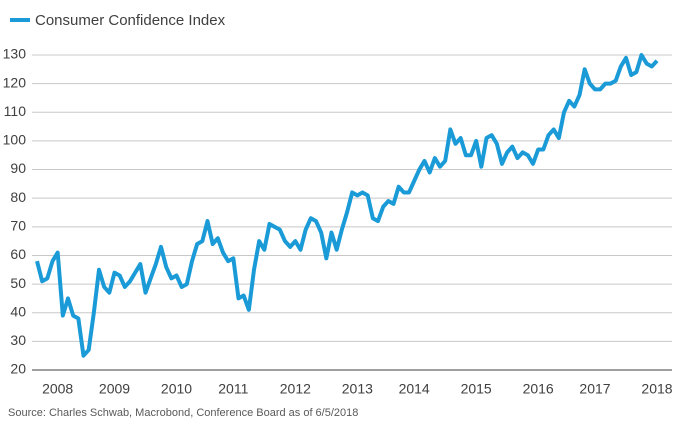 The height and width of the screenshot is (431, 700). Describe the element at coordinates (476, 389) in the screenshot. I see `x-tick-label: 2015` at that location.